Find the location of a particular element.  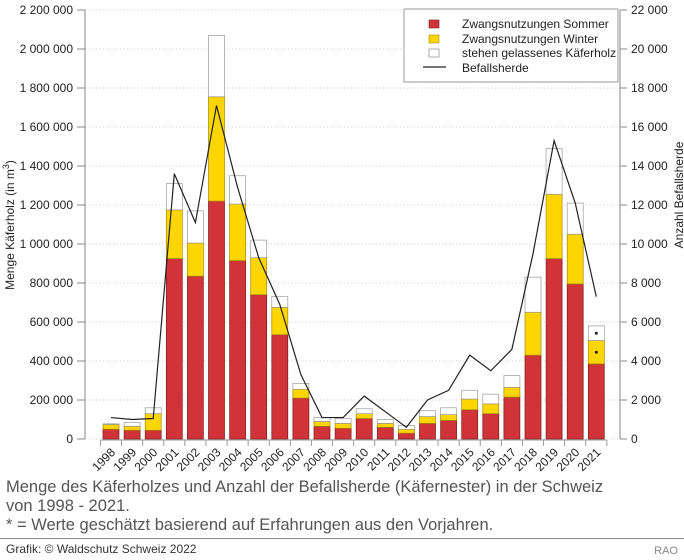

y2-tick-label: 4 000 is located at coordinates (646, 361).